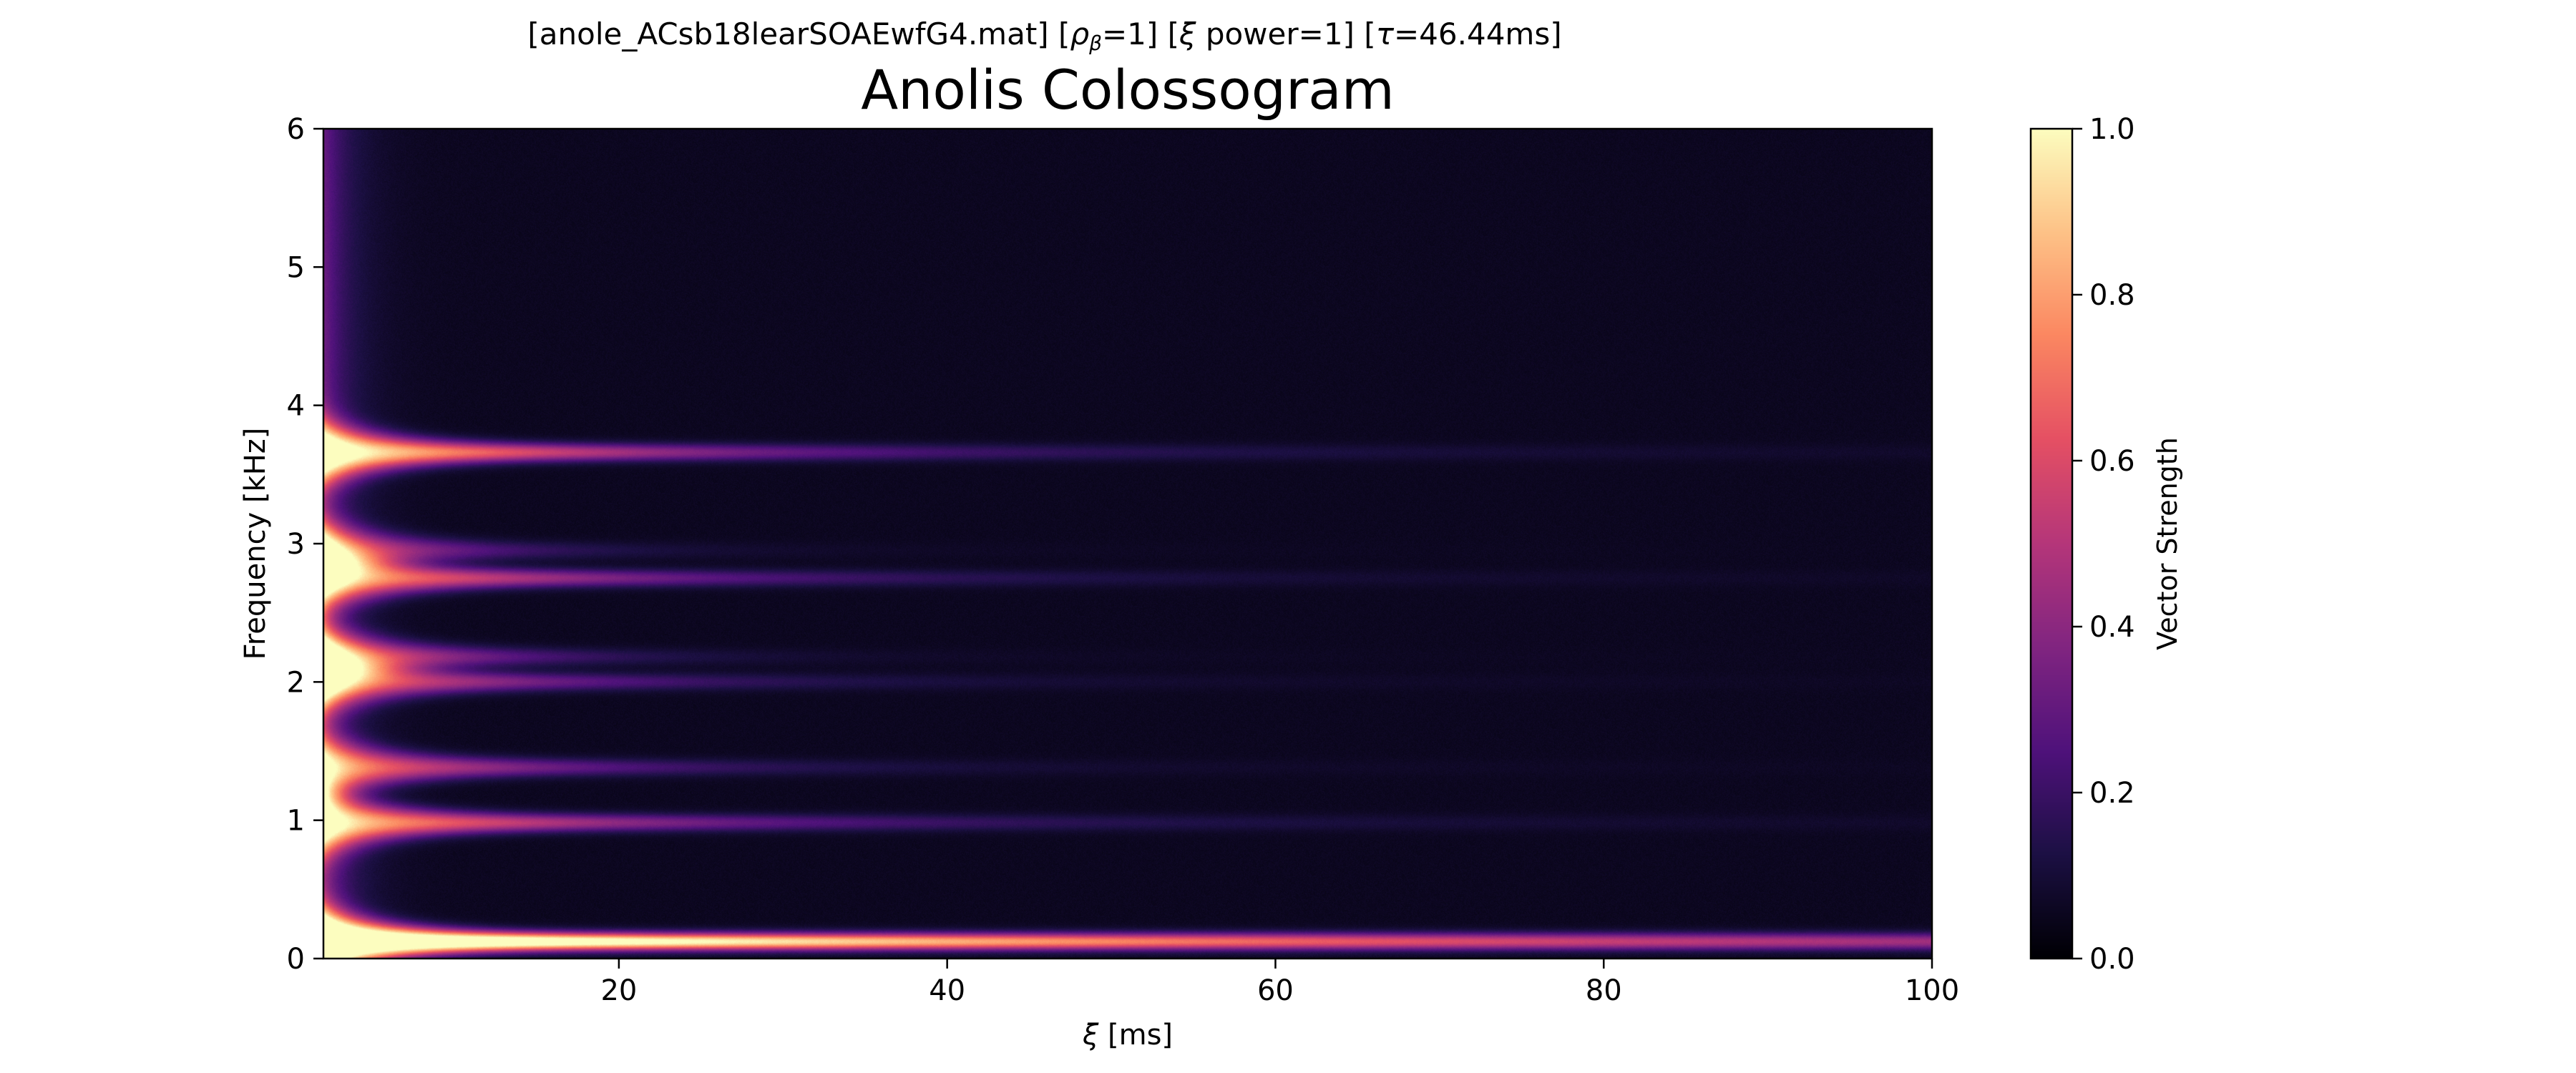 This screenshot has height=1073, width=2576. What do you see at coordinates (1932, 990) in the screenshot?
I see `x-tick-label: 100` at bounding box center [1932, 990].